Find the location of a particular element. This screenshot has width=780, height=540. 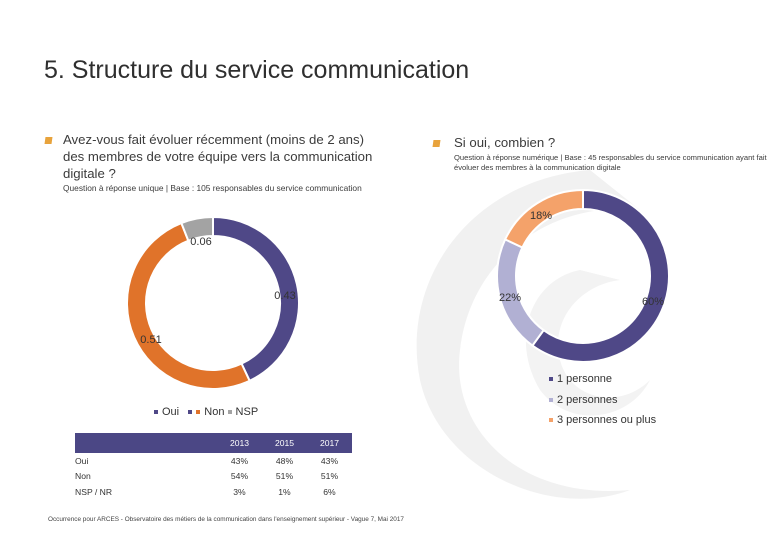

slide-title: 5. Structure du service communication is located at coordinates (257, 70).